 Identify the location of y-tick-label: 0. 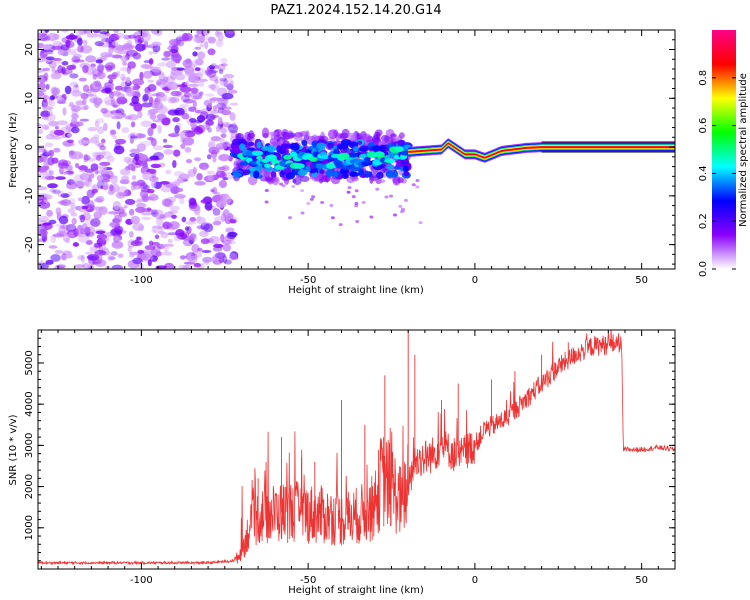
(29, 147).